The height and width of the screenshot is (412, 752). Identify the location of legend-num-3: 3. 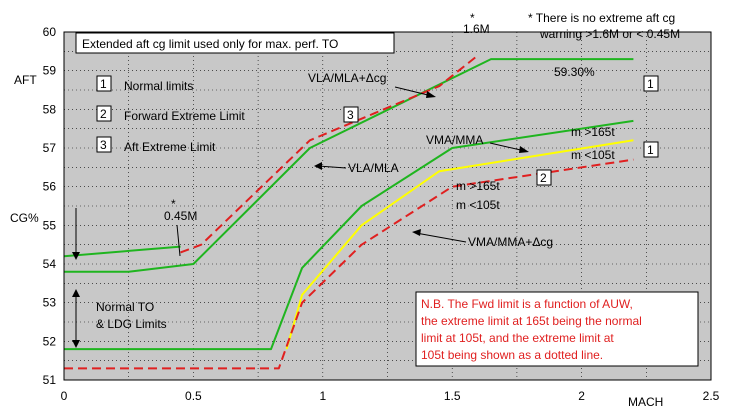
(103, 145).